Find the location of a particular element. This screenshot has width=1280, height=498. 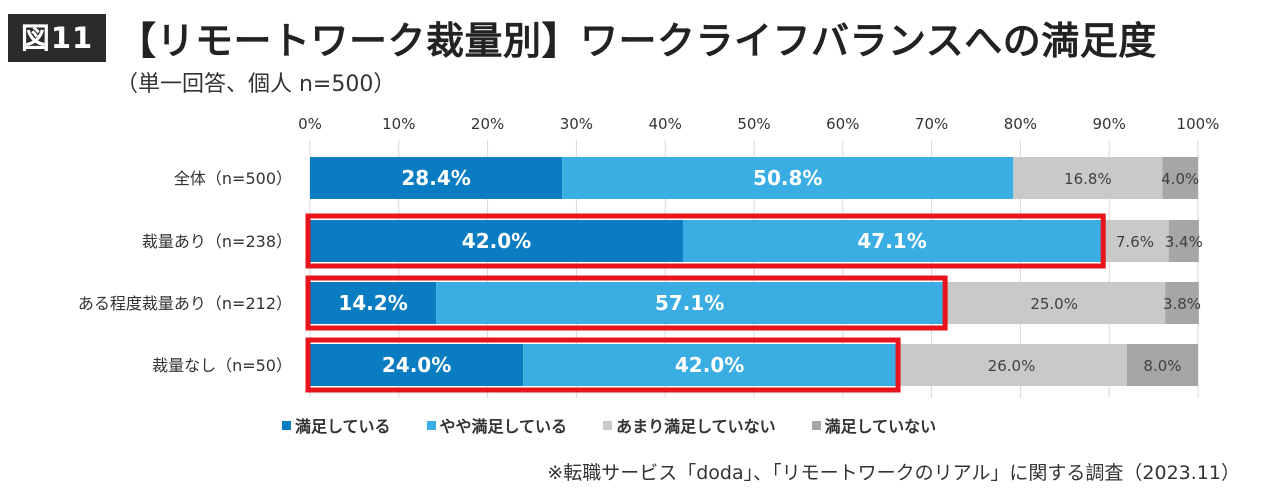

data-label: 28.4% is located at coordinates (435, 178).